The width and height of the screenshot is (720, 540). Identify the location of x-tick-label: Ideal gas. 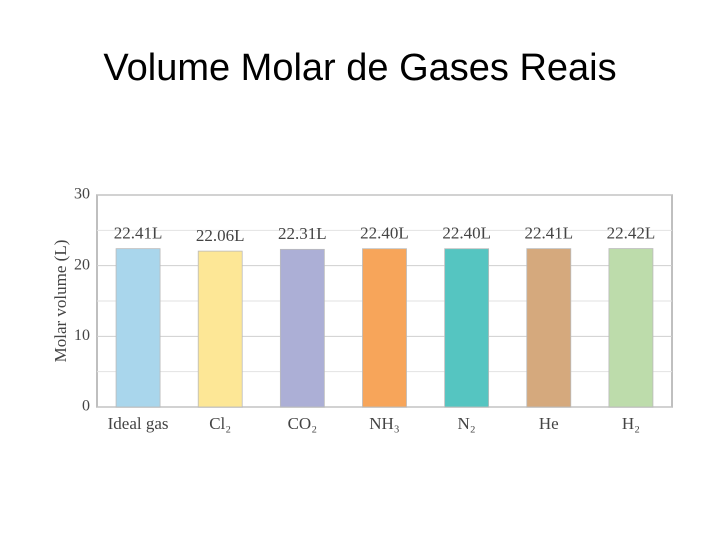
(138, 423).